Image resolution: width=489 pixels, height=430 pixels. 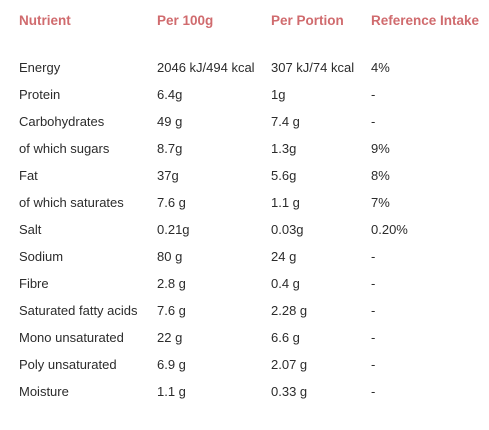 I want to click on cell-per-100g: 0.21g, so click(x=173, y=229).